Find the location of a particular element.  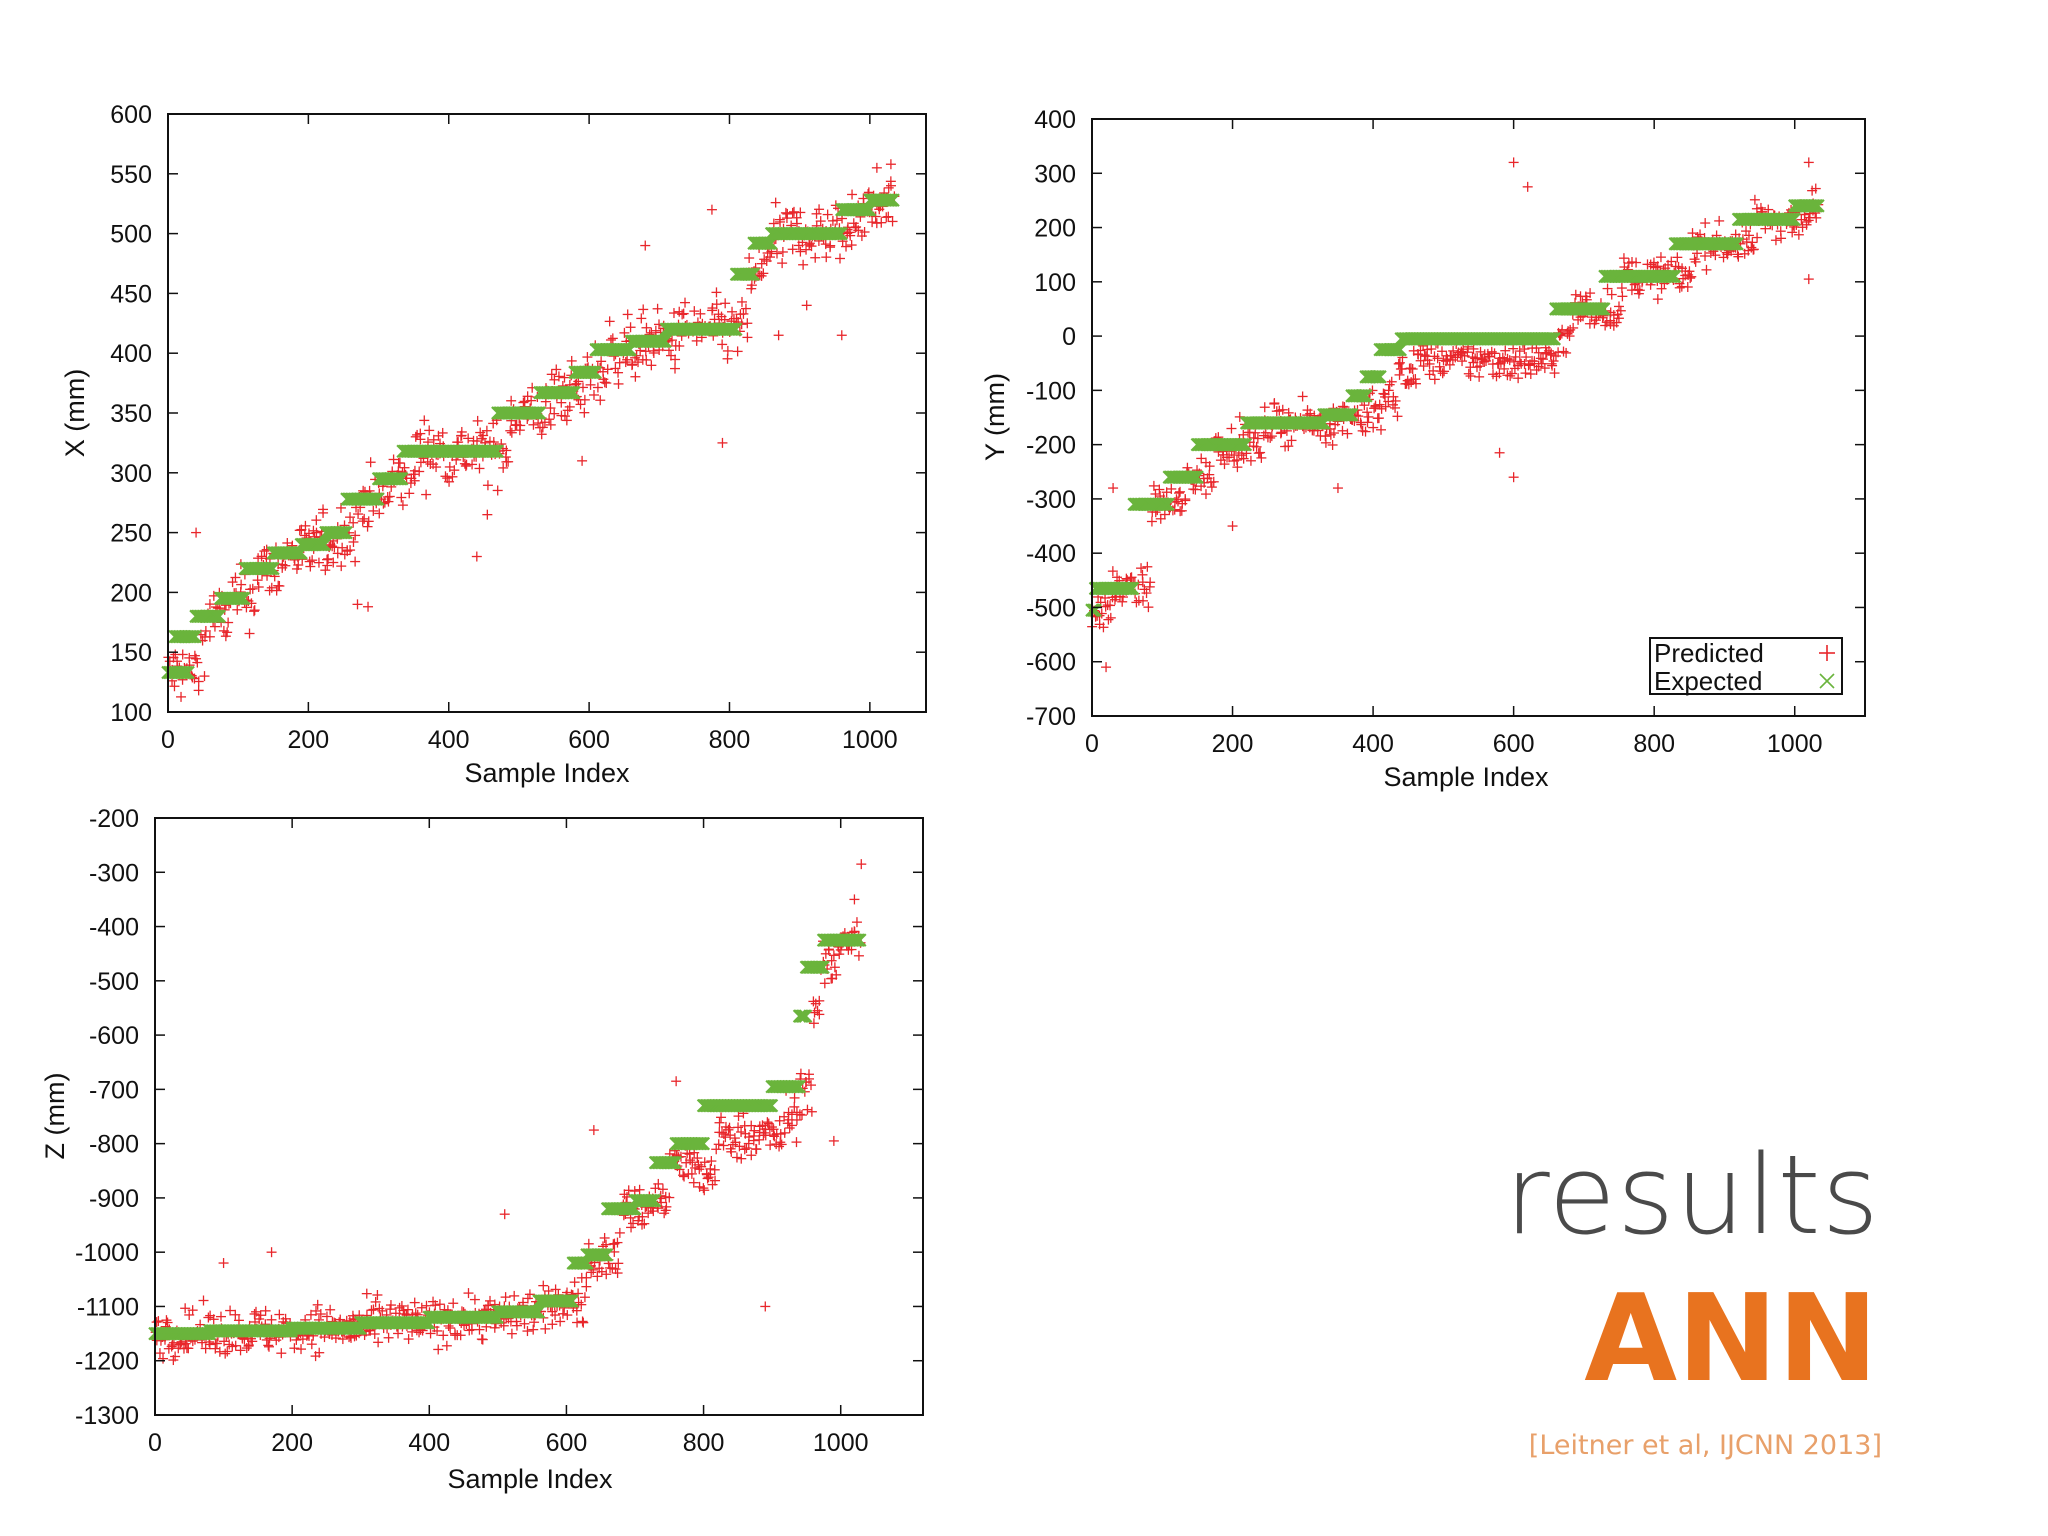

y-tick-label: -400 is located at coordinates (114, 928).